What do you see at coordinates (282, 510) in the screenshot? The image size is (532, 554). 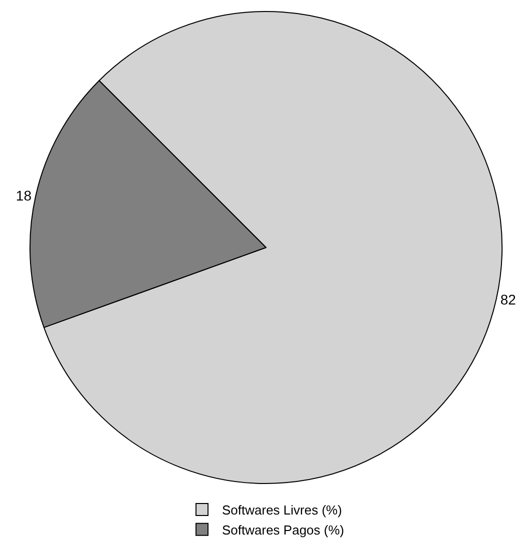 I see `legend-label: Softwares Livres (%)` at bounding box center [282, 510].